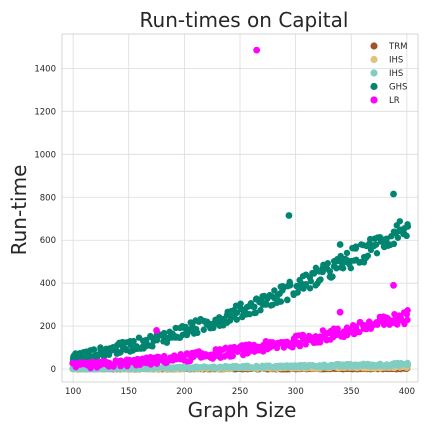  What do you see at coordinates (48, 198) in the screenshot?
I see `y-tick-label: 800` at bounding box center [48, 198].